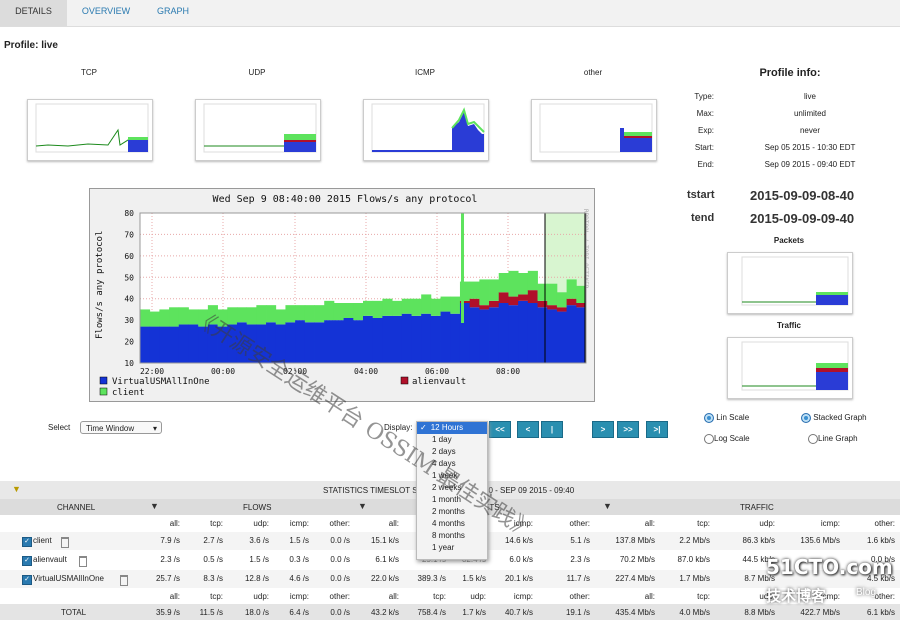  What do you see at coordinates (448, 511) in the screenshot?
I see `dropdown-option: 2 months` at bounding box center [448, 511].